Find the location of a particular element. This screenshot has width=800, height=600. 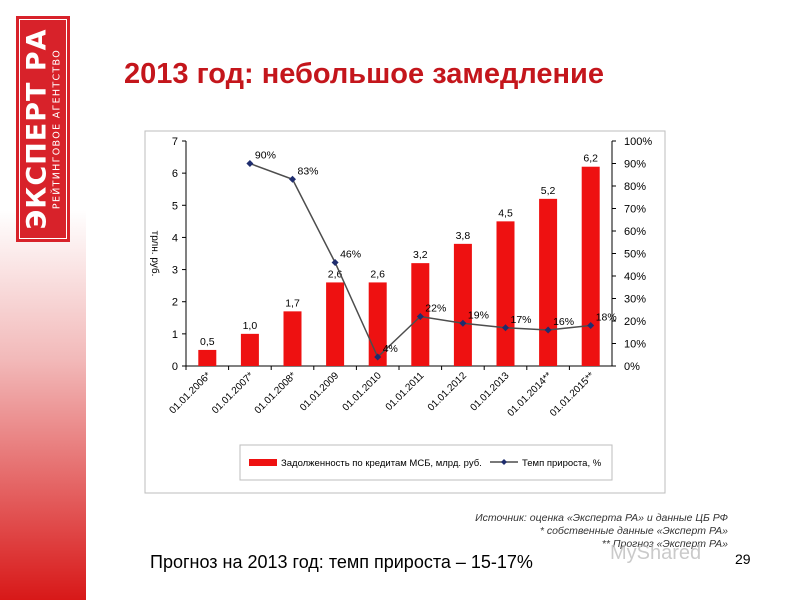

bar-value-label: 4,5 is located at coordinates (505, 213).